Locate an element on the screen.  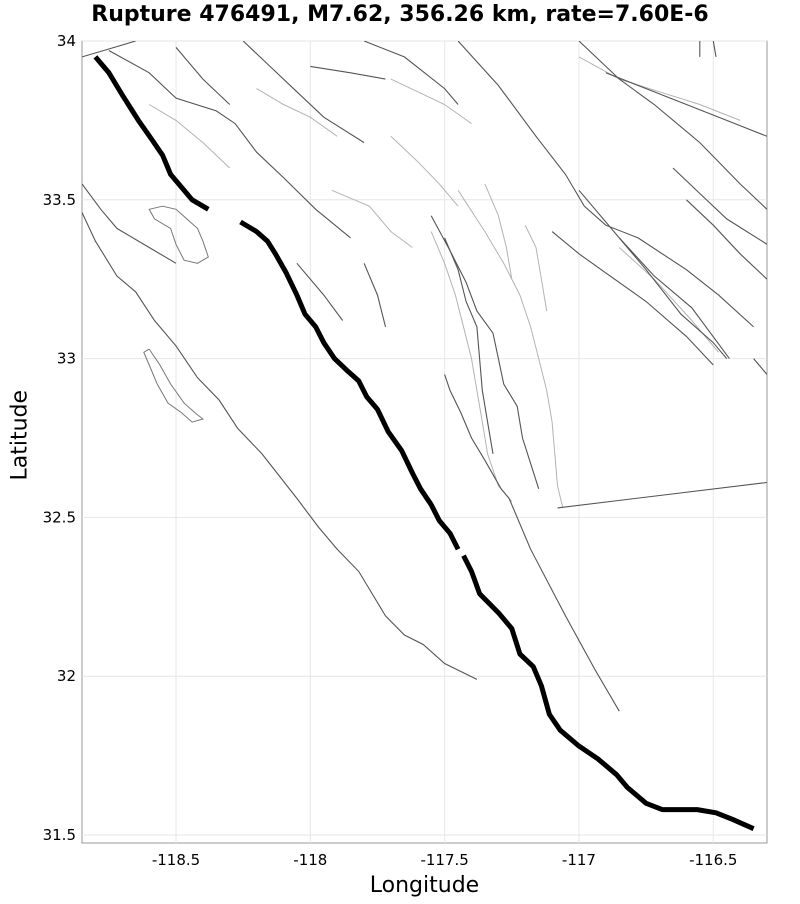
x-tick-label: -118.5 is located at coordinates (176, 860).